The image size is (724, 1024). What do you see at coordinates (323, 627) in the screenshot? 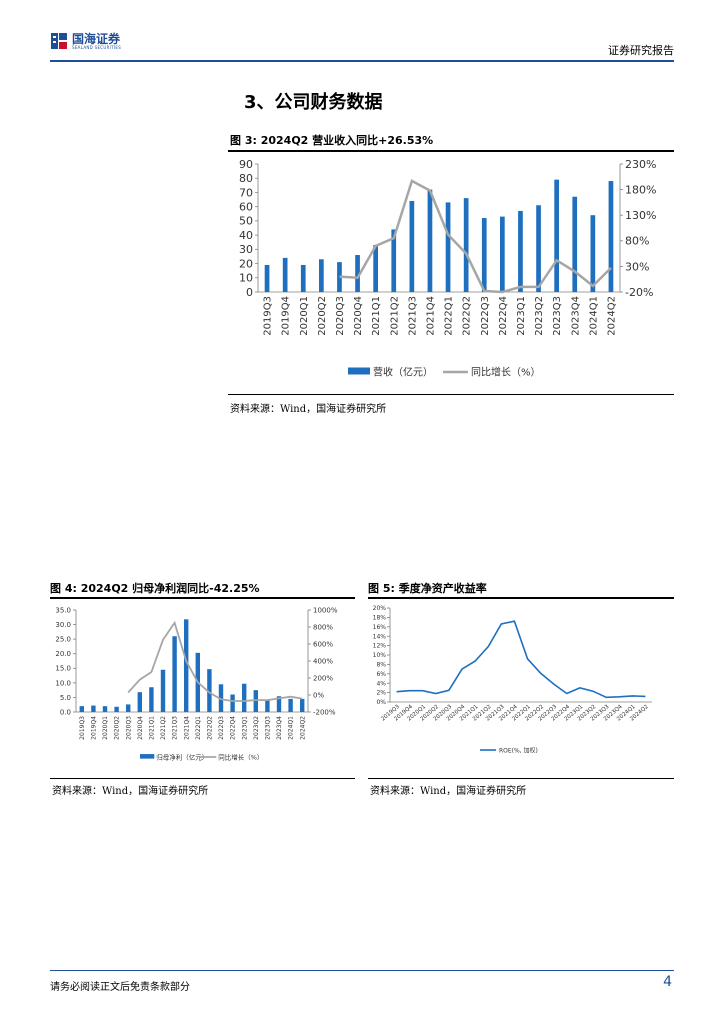
I see `fig4-right-tick-label: 800%` at bounding box center [323, 627].